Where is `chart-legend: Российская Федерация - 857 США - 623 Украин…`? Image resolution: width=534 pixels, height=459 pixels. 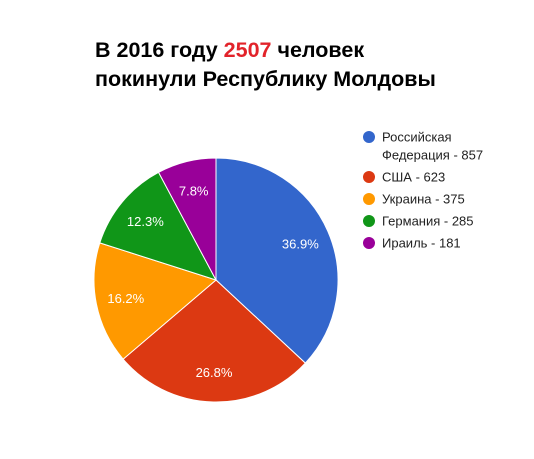
chart-legend: Российская Федерация - 857 США - 623 Украин… is located at coordinates (423, 190).